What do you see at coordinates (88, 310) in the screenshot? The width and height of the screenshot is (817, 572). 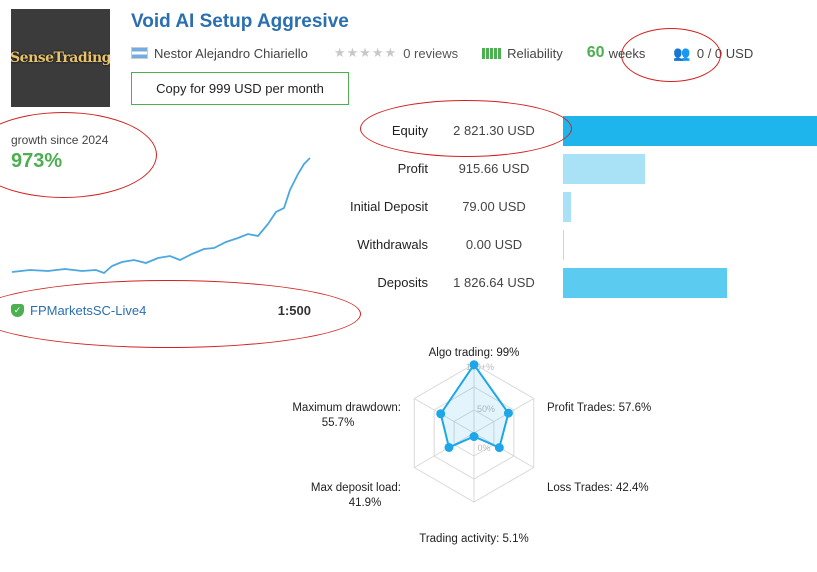 I see `broker-link: FPMarketsSC-Live4` at bounding box center [88, 310].